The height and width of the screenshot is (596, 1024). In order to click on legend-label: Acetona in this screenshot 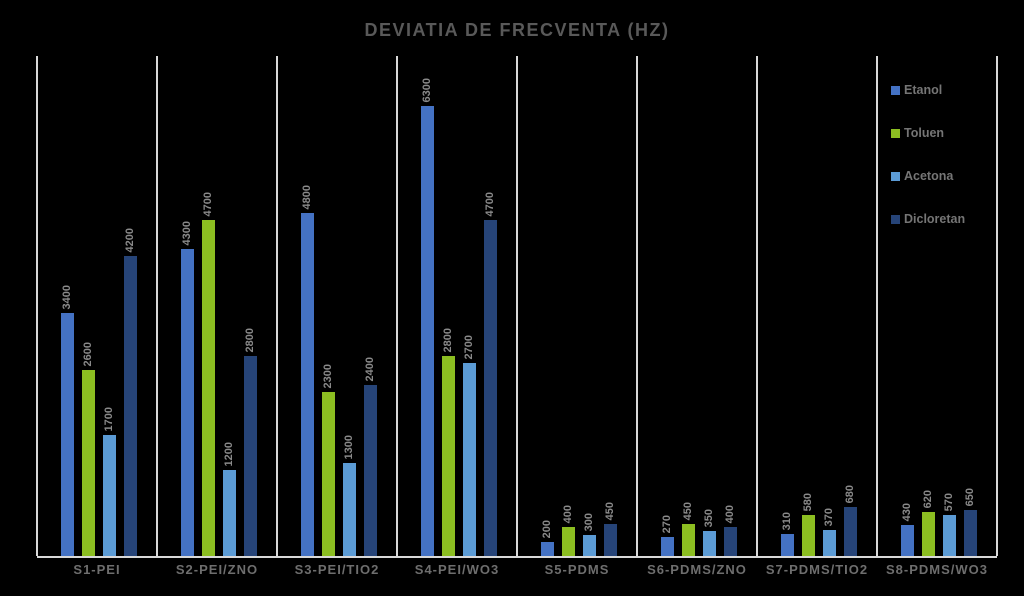, I will do `click(929, 176)`.